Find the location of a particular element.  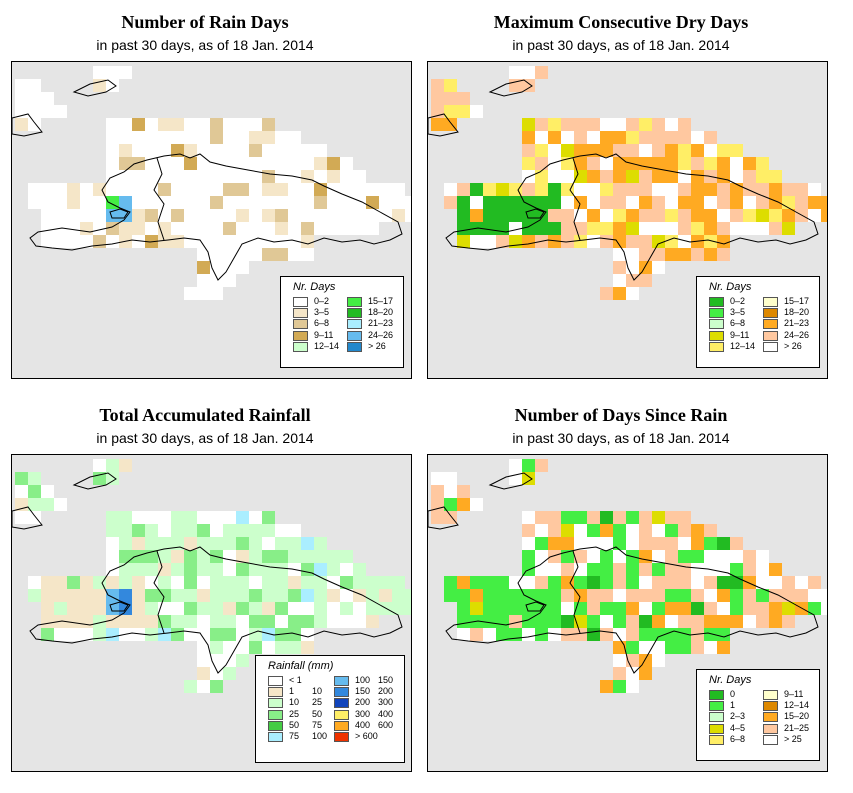

legend-label: 6–8 is located at coordinates (738, 738).